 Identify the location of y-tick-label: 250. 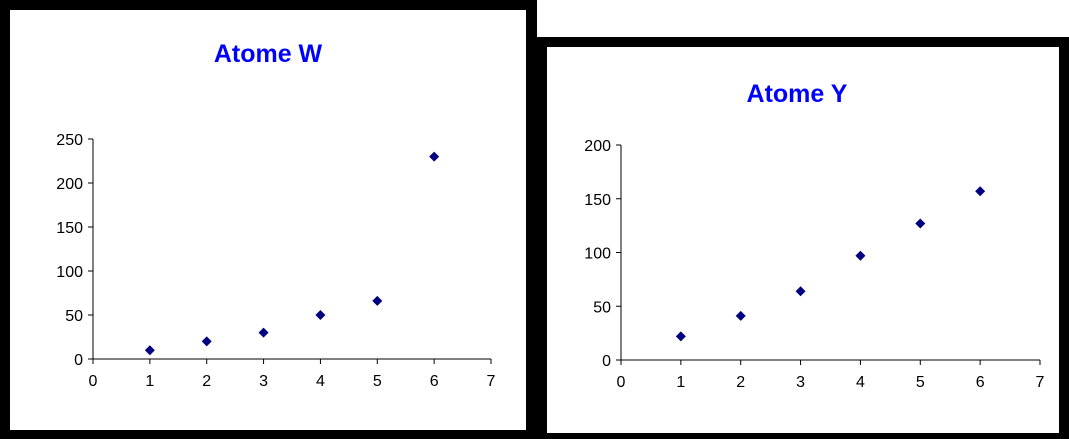
(69, 140).